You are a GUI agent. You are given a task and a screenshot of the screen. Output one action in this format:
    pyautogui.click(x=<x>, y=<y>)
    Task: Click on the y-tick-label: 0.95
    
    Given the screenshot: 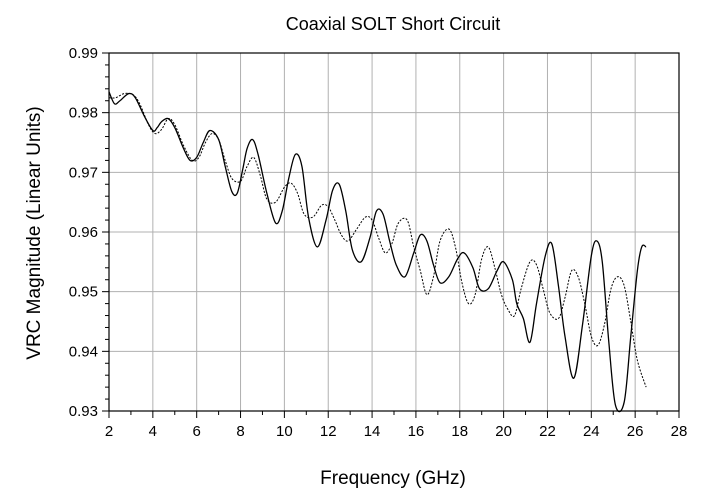 What is the action you would take?
    pyautogui.click(x=83, y=292)
    